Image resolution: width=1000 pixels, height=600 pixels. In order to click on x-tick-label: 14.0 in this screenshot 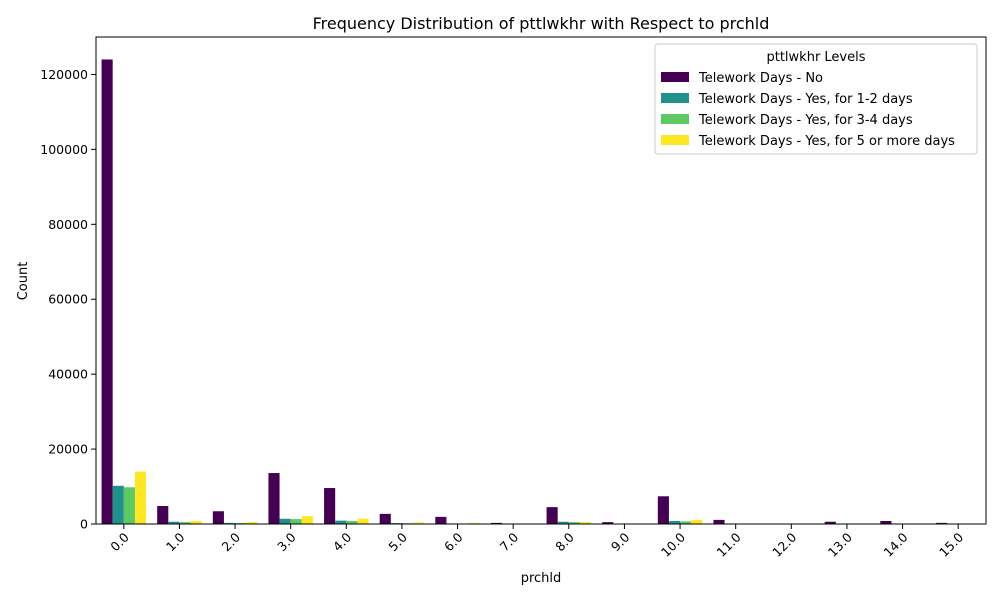, I will do `click(895, 544)`.